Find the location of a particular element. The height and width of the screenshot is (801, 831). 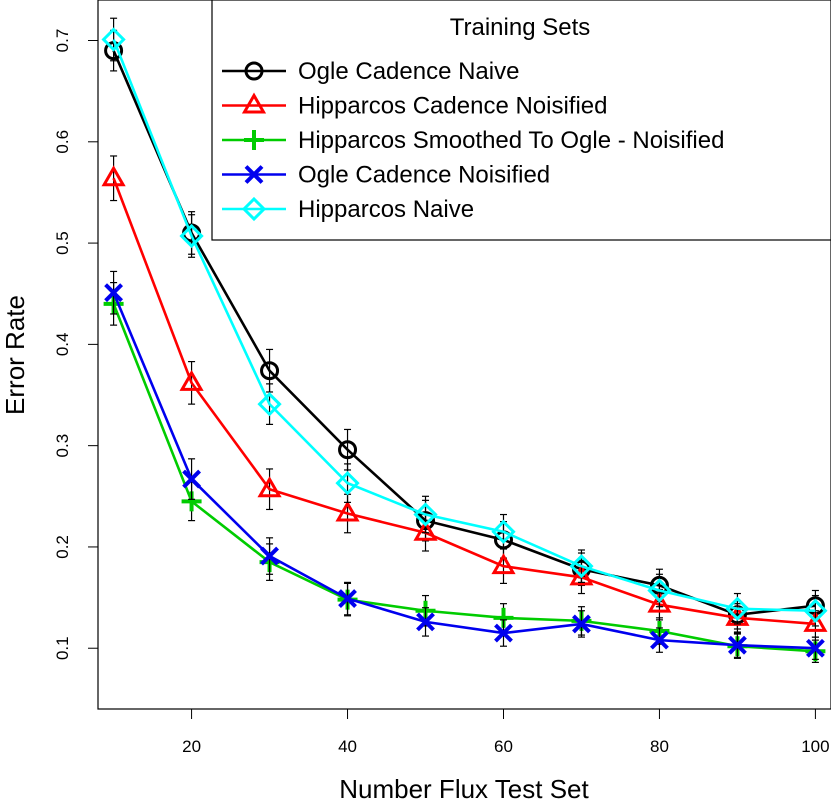

legend-label: Hipparcos Naive is located at coordinates (386, 209).